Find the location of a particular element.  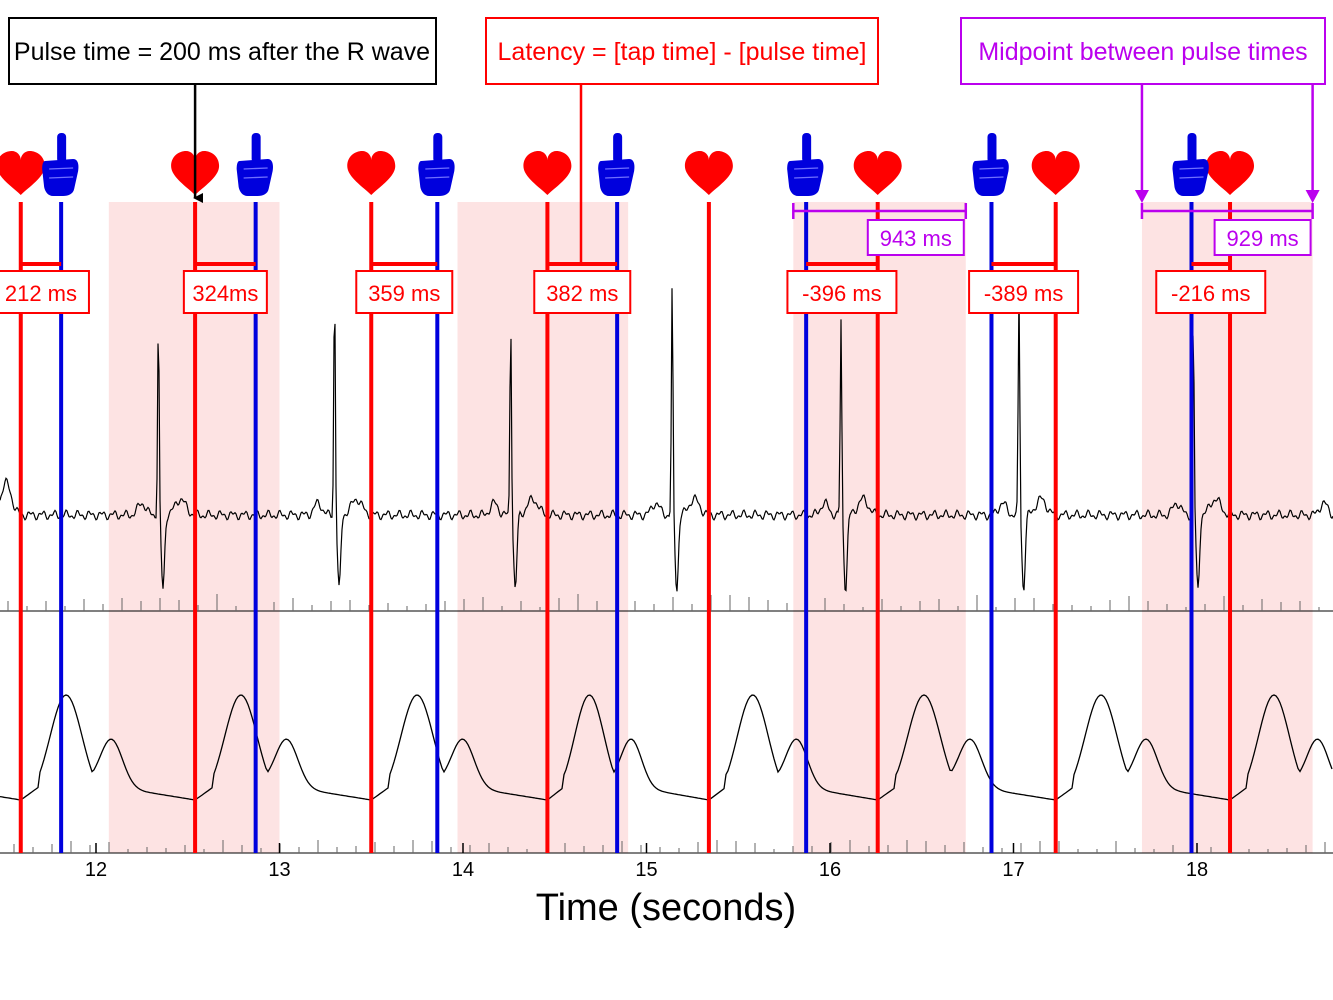

latency-marker: 212 ms is located at coordinates (45, 288).